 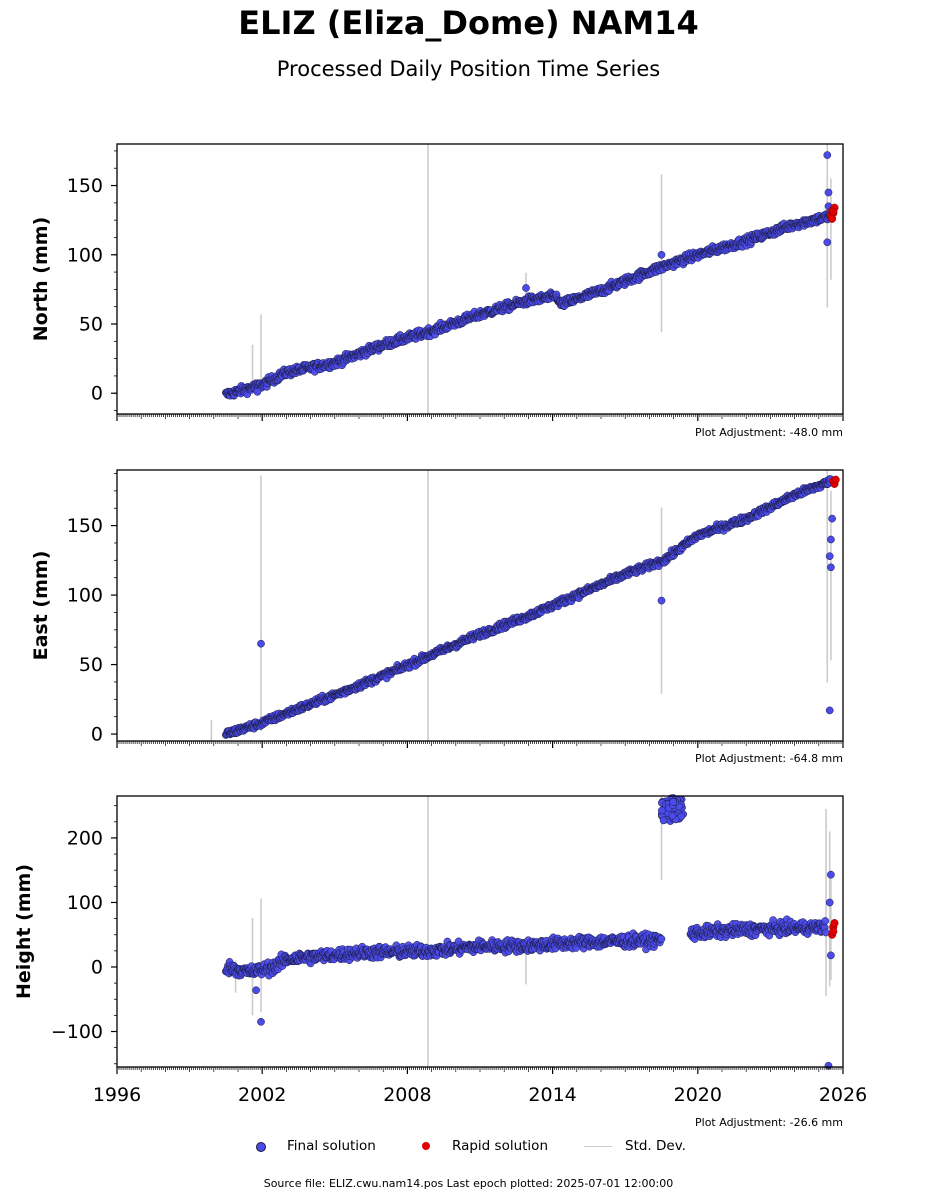 What do you see at coordinates (85, 838) in the screenshot?
I see `y-tick-label: 200` at bounding box center [85, 838].